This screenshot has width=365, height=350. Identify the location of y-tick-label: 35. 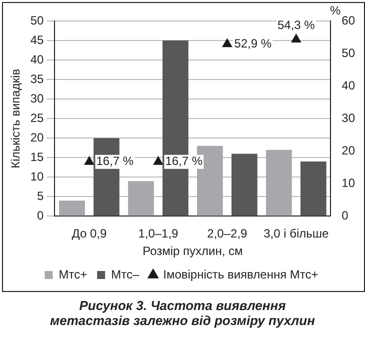
(37, 79).